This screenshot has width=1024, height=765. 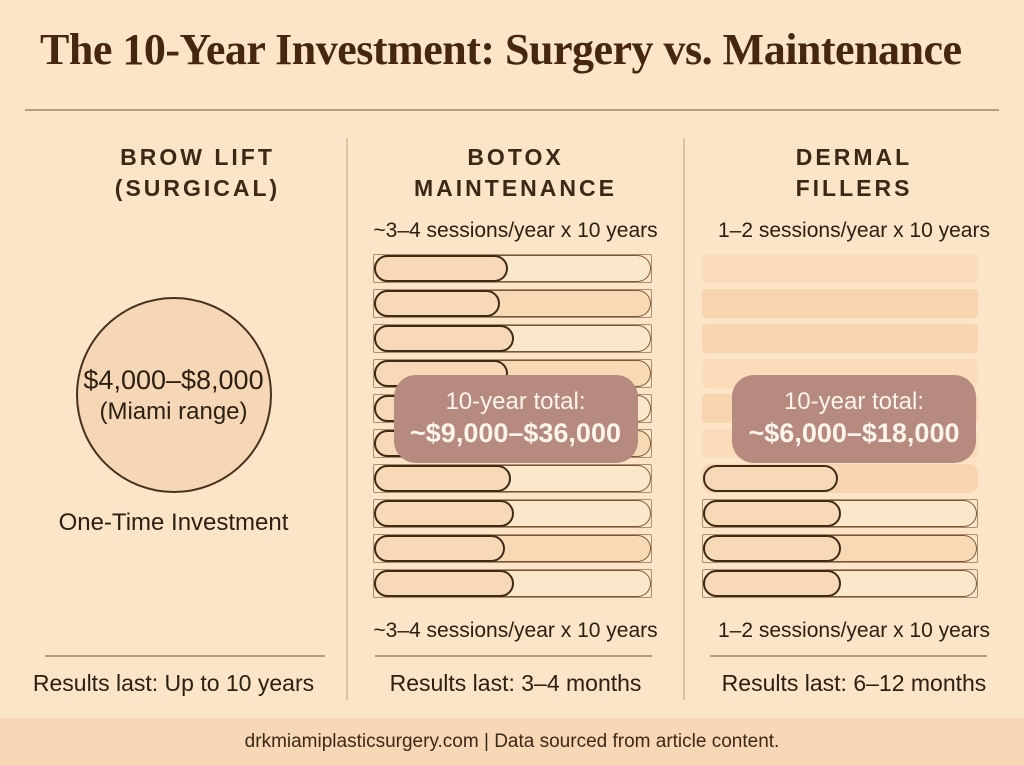 What do you see at coordinates (173, 380) in the screenshot?
I see `surgery-price-range: $4,000–$8,000` at bounding box center [173, 380].